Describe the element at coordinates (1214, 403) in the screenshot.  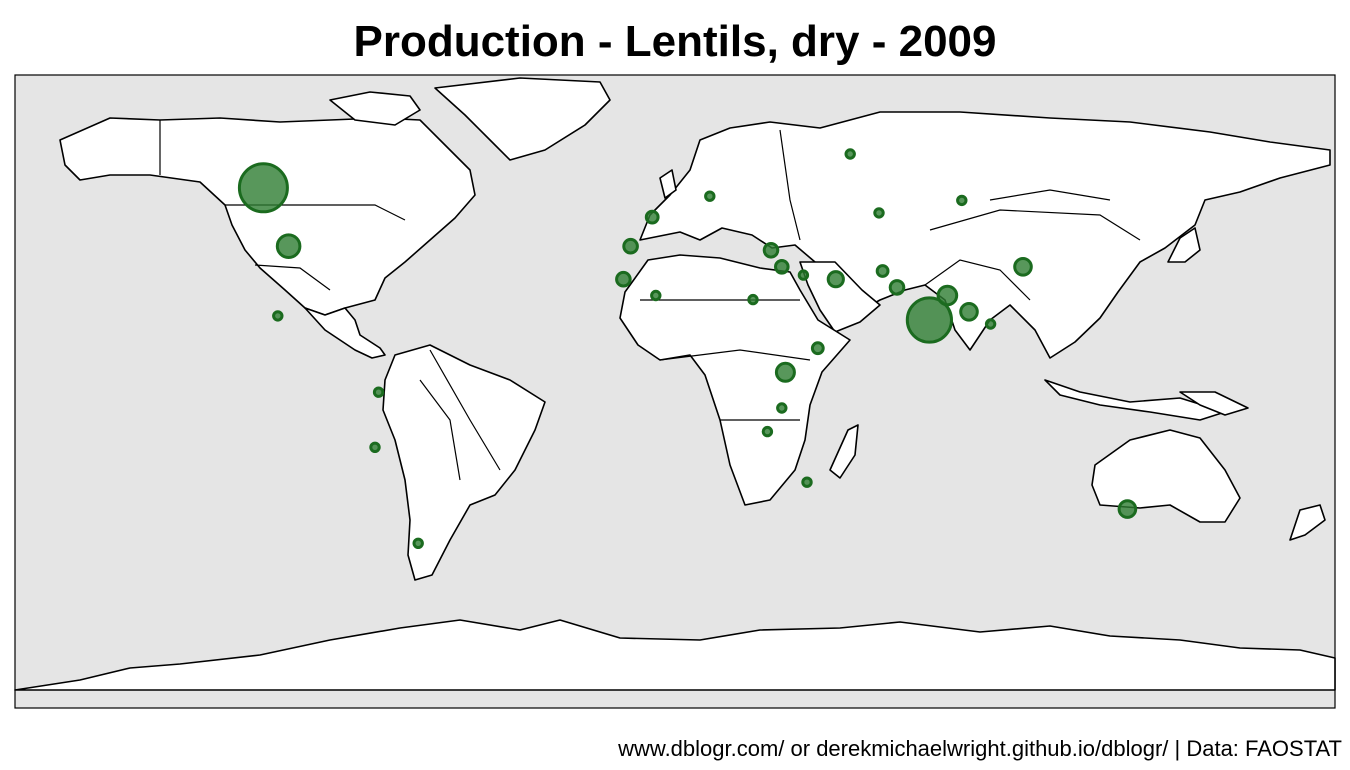
I see `new-guinea-land` at that location.